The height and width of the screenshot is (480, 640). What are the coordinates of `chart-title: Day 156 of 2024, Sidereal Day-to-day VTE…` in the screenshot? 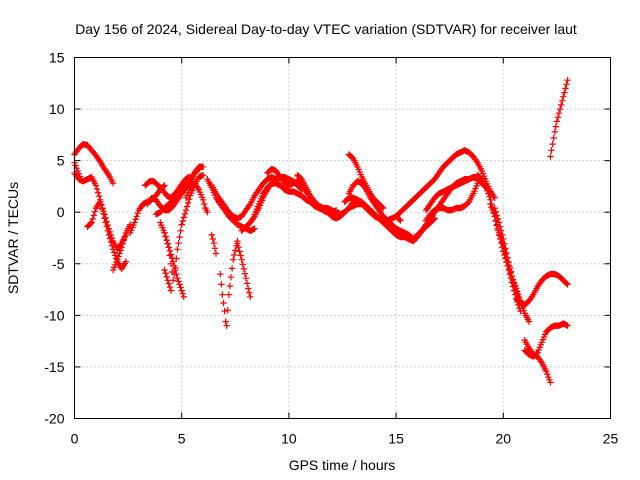 It's located at (326, 29).